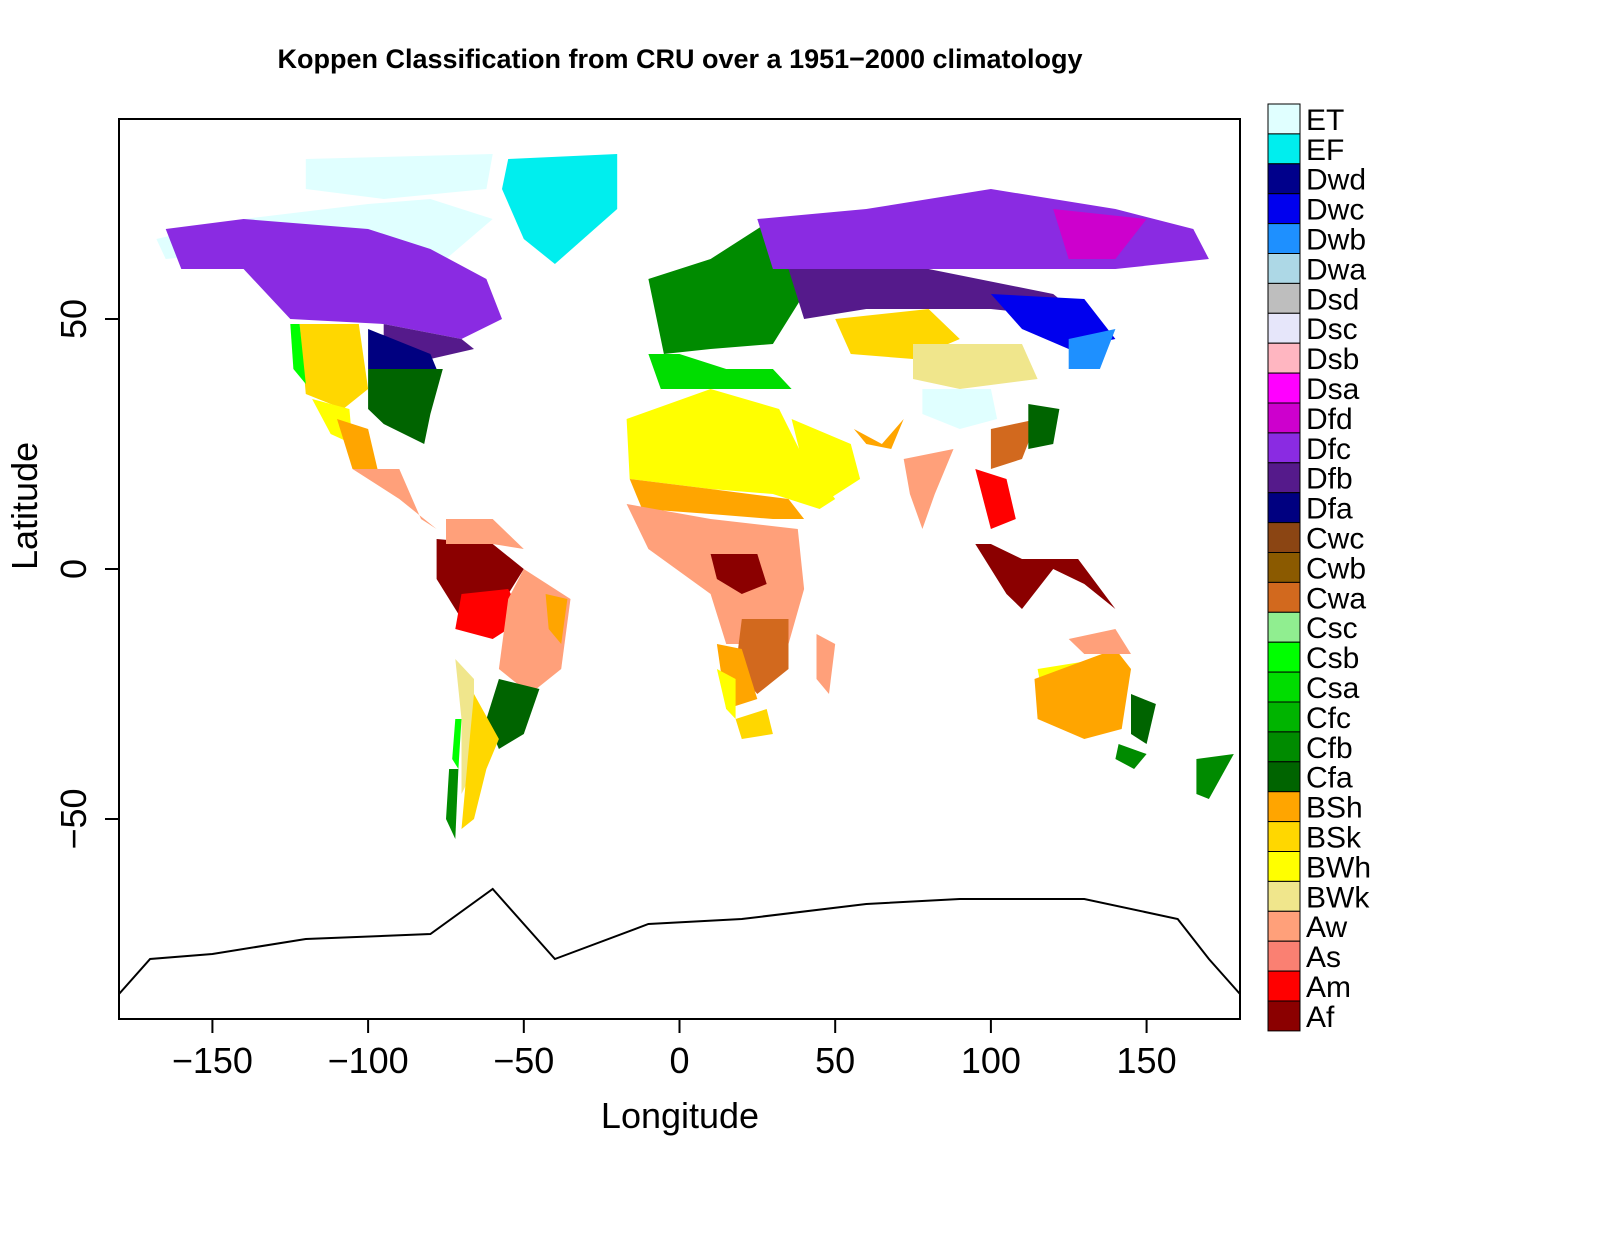  Describe the element at coordinates (1284, 388) in the screenshot. I see `legend-swatch-dsa` at that location.